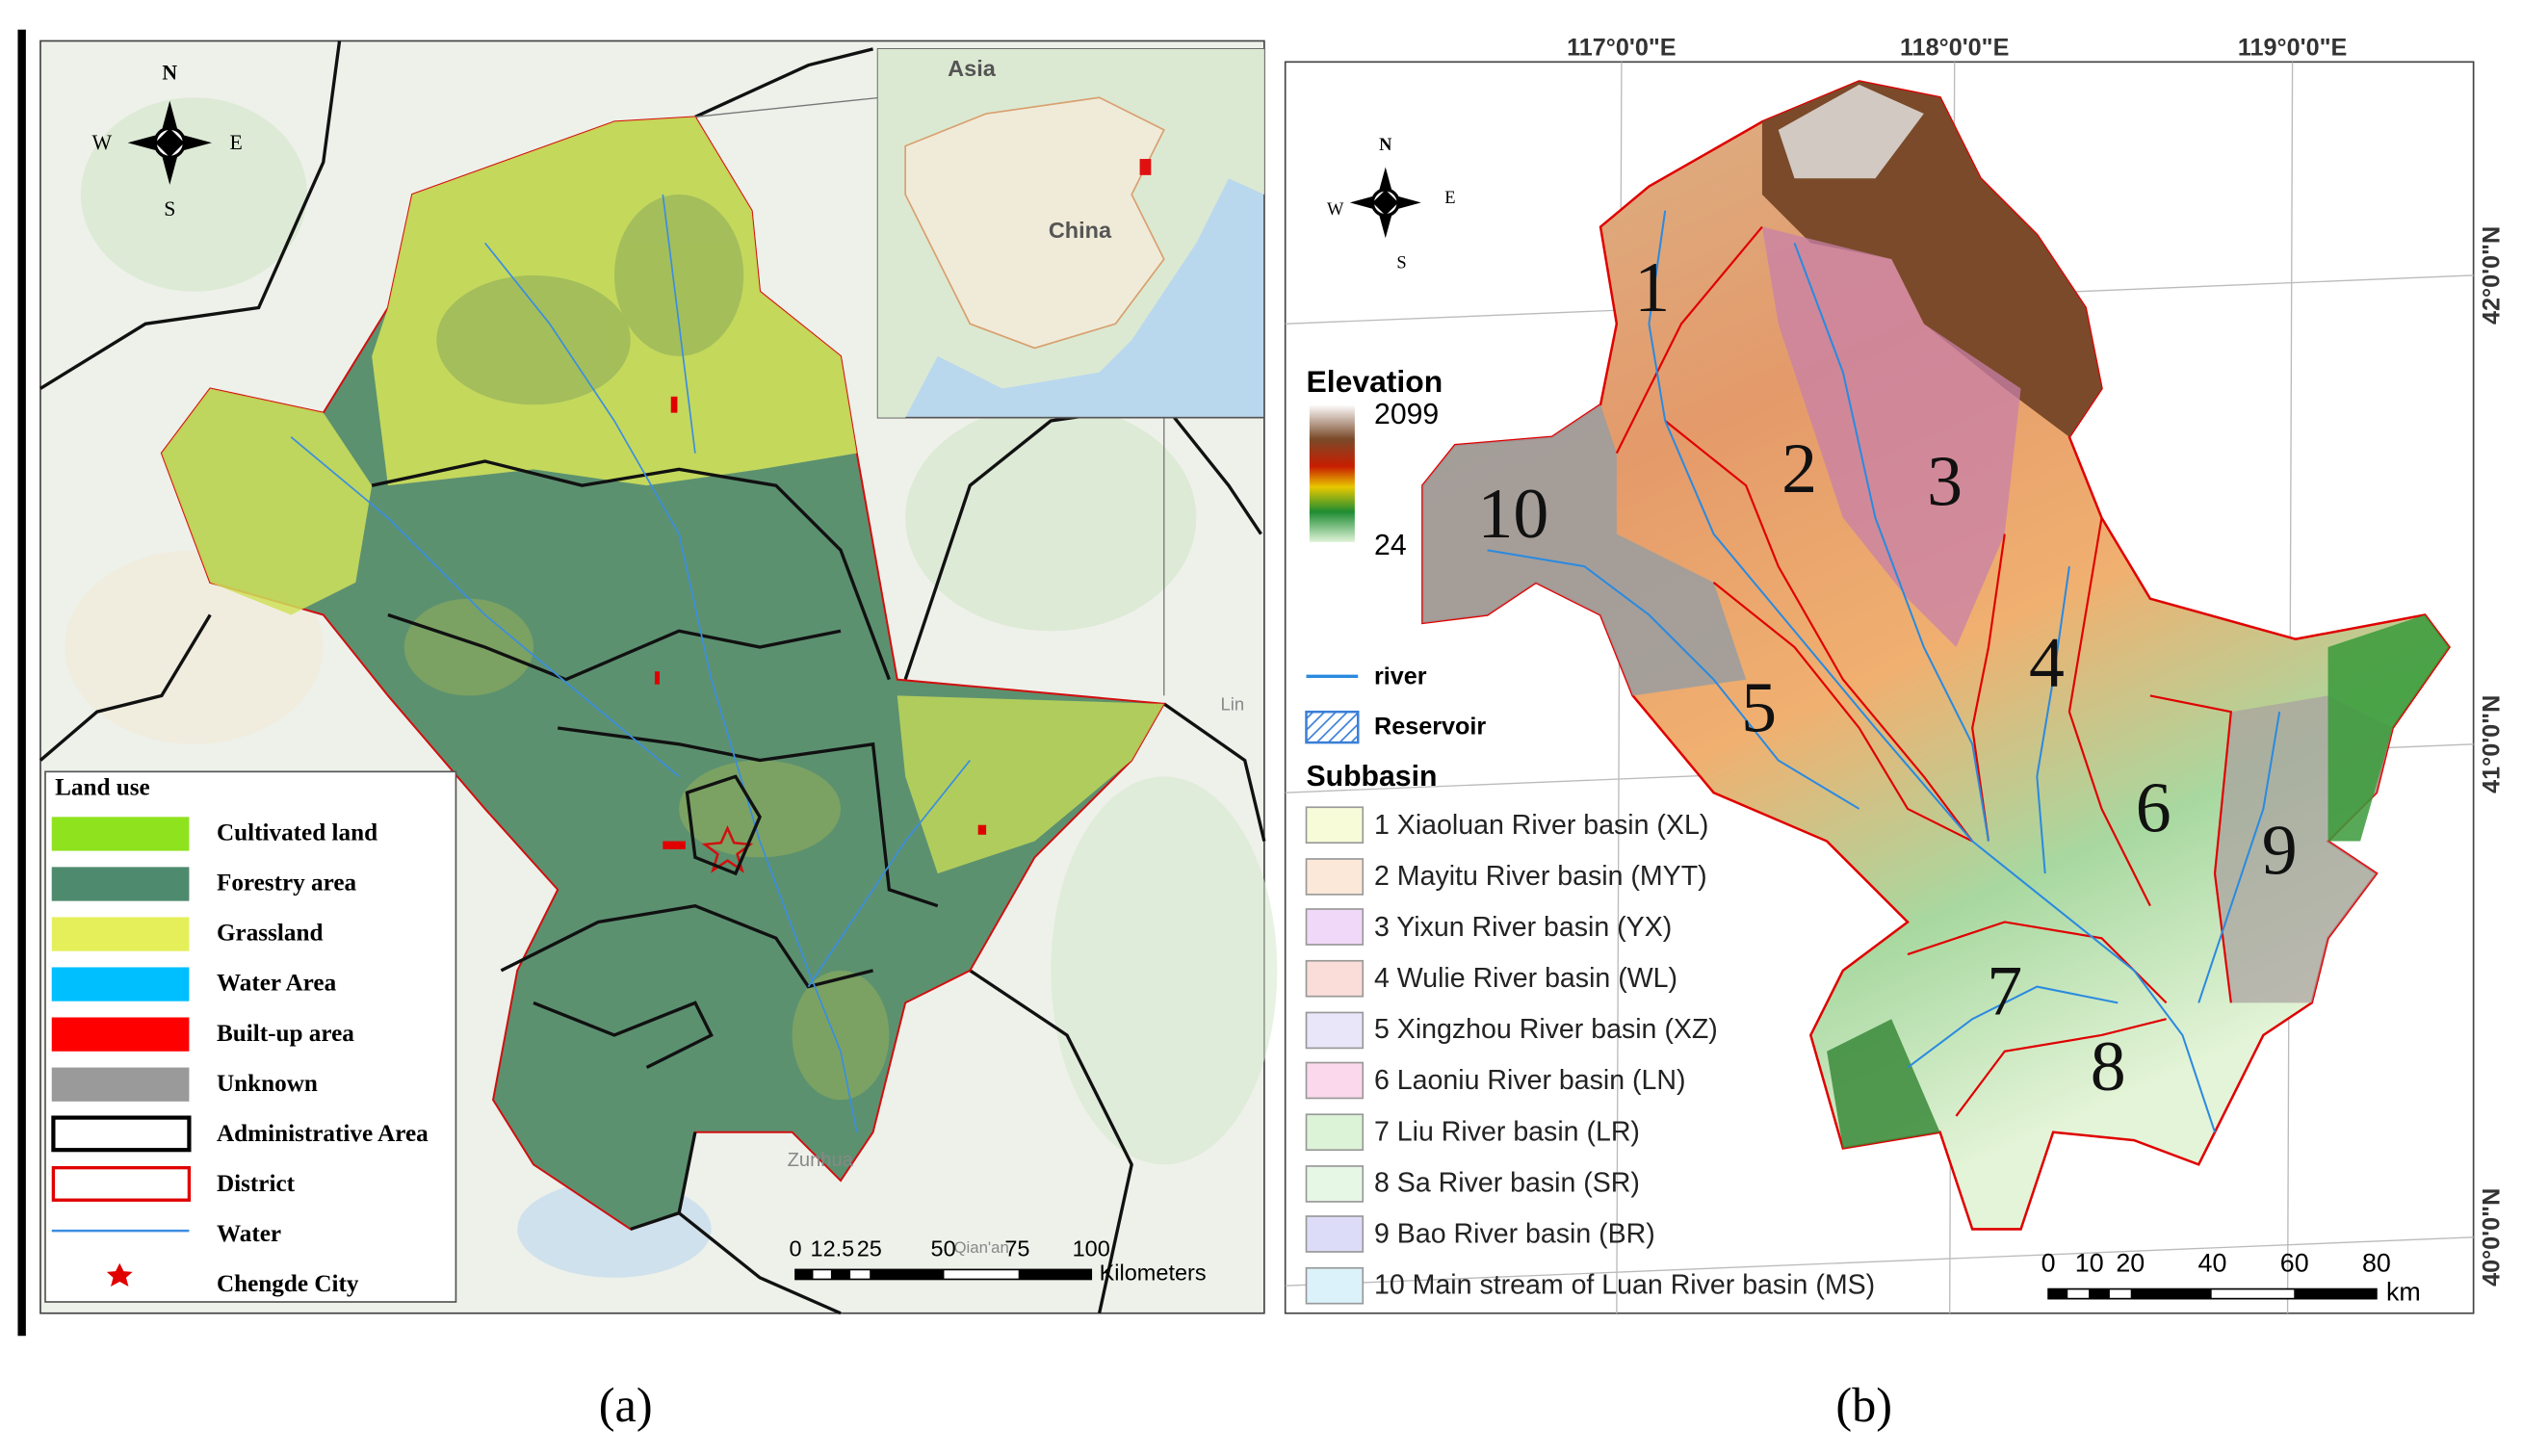 This screenshot has width=2522, height=1456. What do you see at coordinates (979, 372) in the screenshot?
I see `inset-map: Asia China` at bounding box center [979, 372].